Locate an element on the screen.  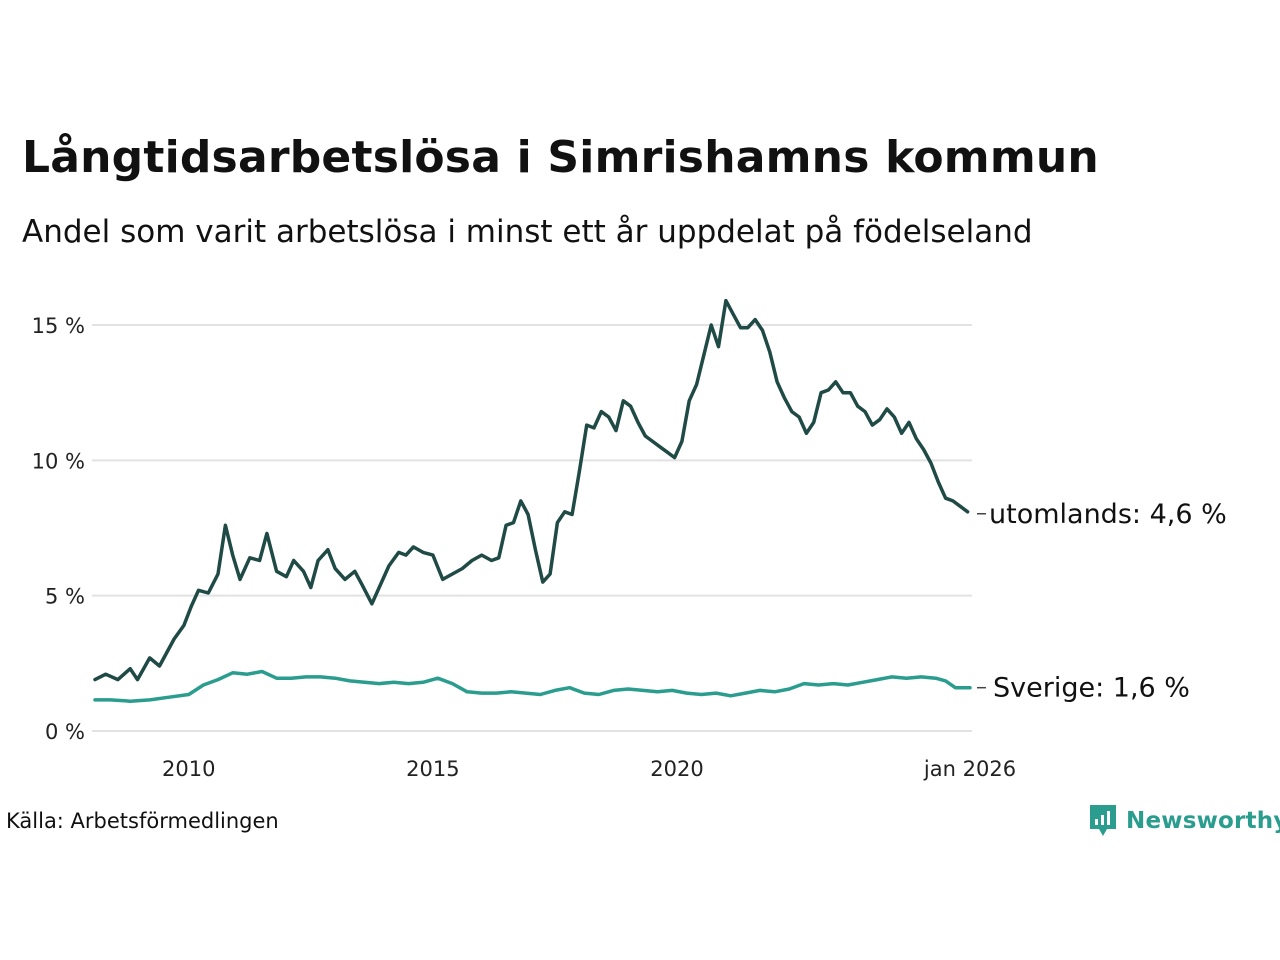
x-tick-label: jan 2026 is located at coordinates (969, 769).